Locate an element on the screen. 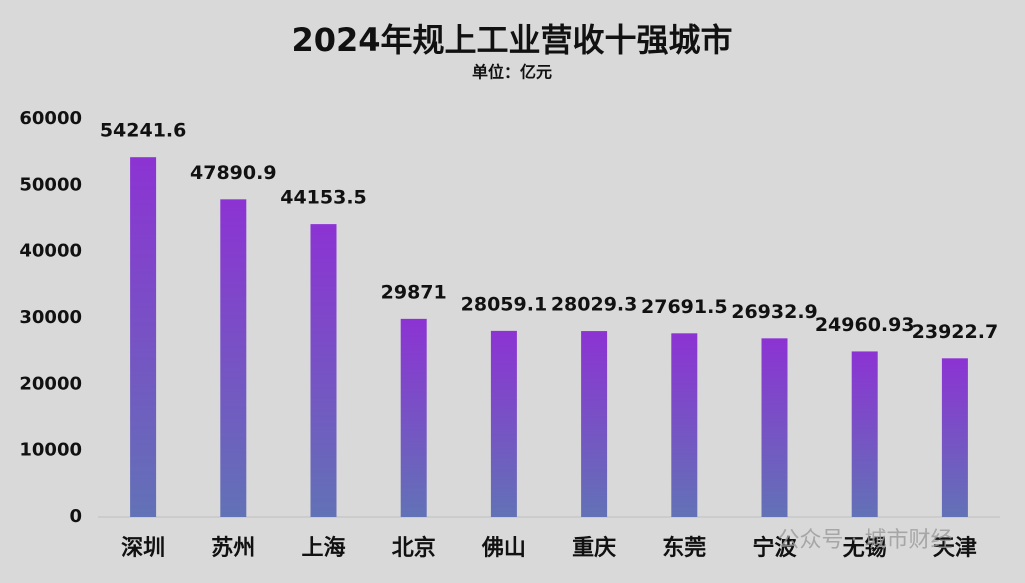 The image size is (1025, 583). value-label: 24960.93 is located at coordinates (865, 325).